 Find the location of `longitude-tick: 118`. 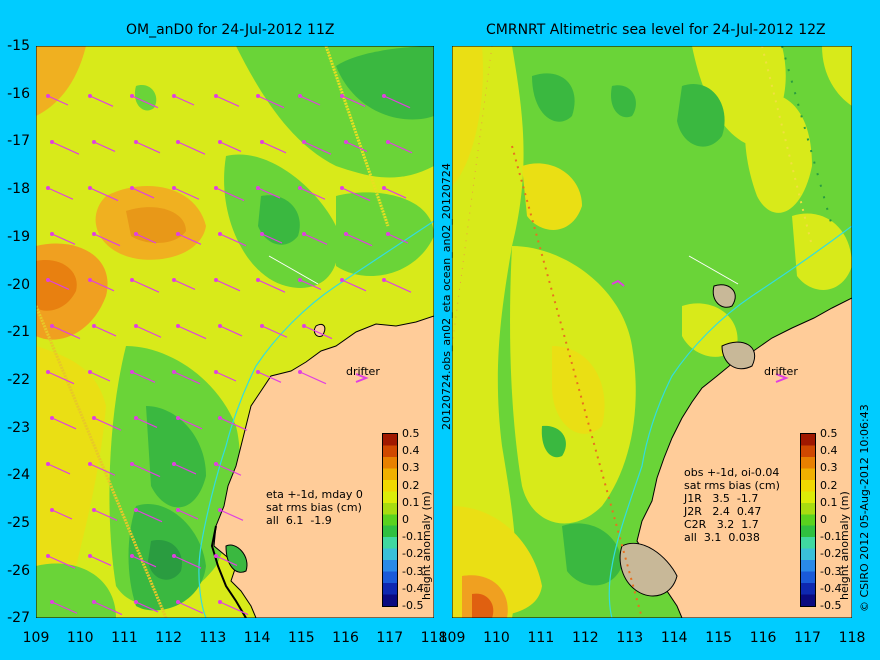

longitude-tick: 118 is located at coordinates (434, 638).